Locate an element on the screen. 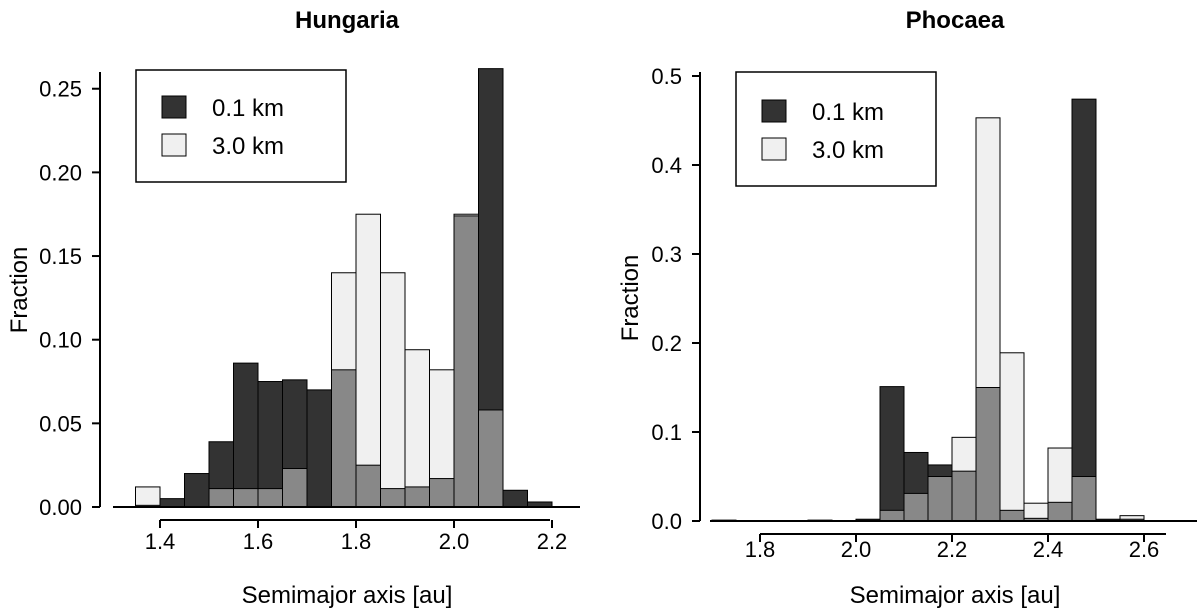  phocaea-legend-box is located at coordinates (836, 129).